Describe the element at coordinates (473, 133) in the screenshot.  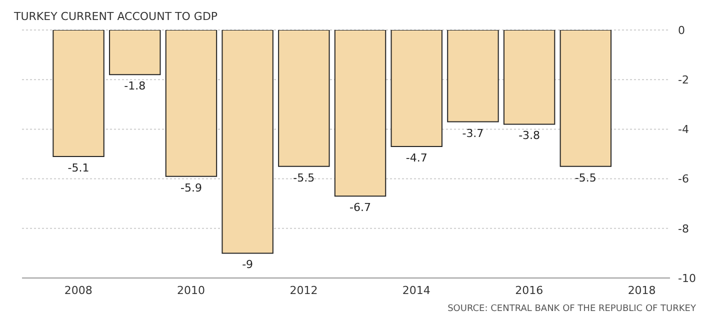
I see `data-label: -3.7` at that location.